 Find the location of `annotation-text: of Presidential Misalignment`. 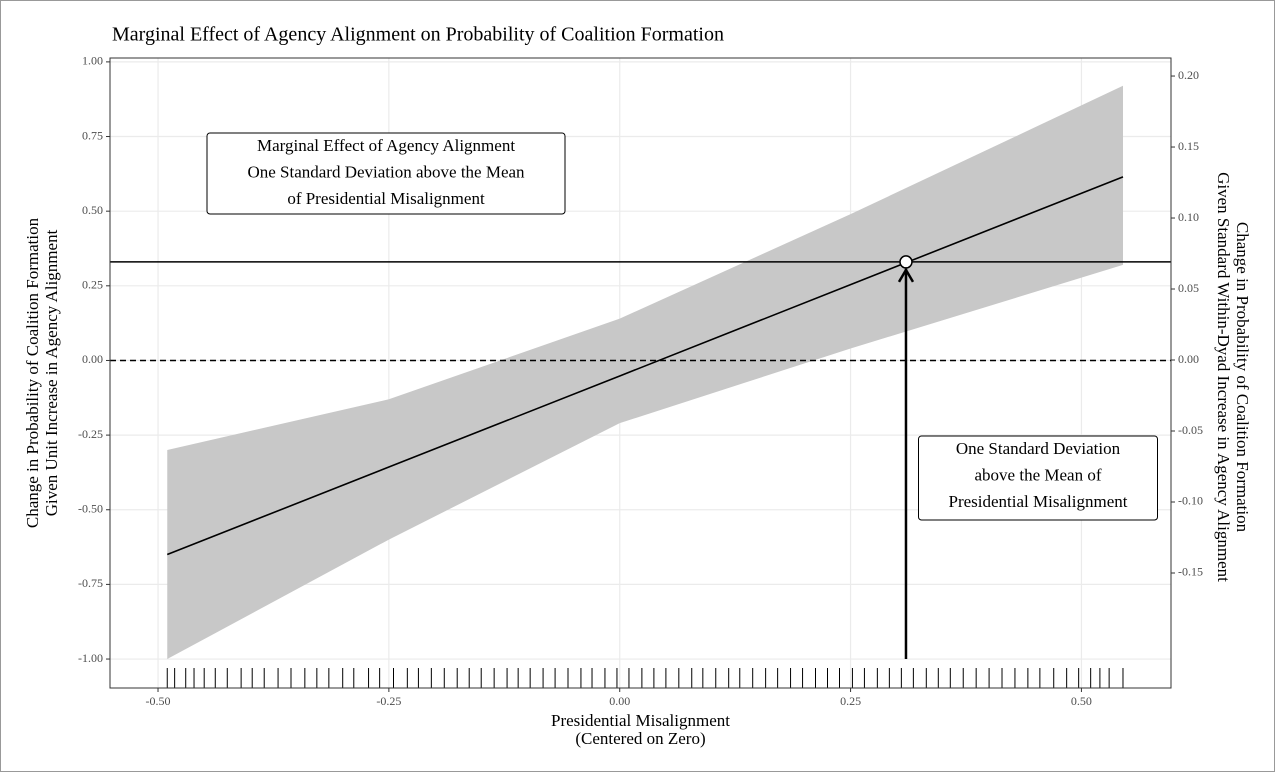

annotation-text: of Presidential Misalignment is located at coordinates (386, 198).